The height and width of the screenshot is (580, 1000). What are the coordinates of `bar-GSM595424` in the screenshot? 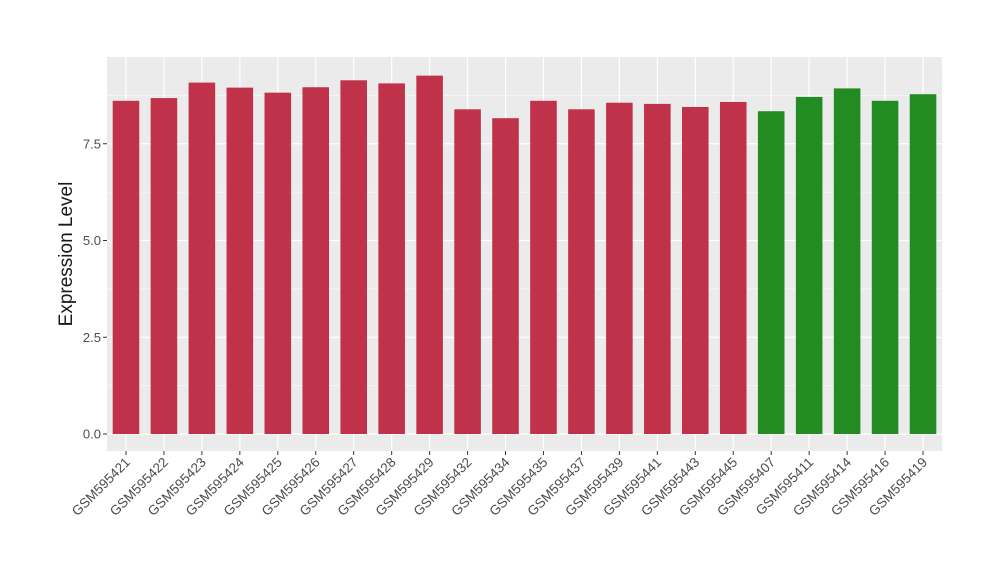 It's located at (240, 260).